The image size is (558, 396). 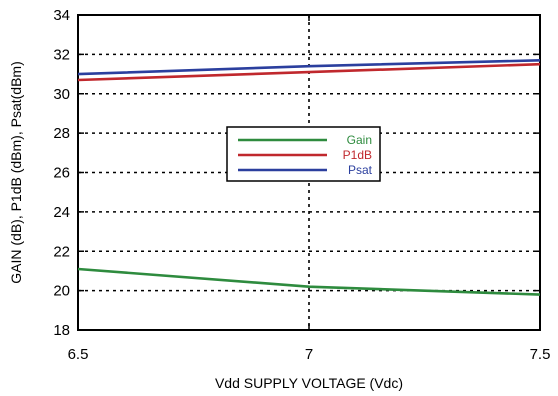 I want to click on y-tick-label: 32, so click(x=61, y=54).